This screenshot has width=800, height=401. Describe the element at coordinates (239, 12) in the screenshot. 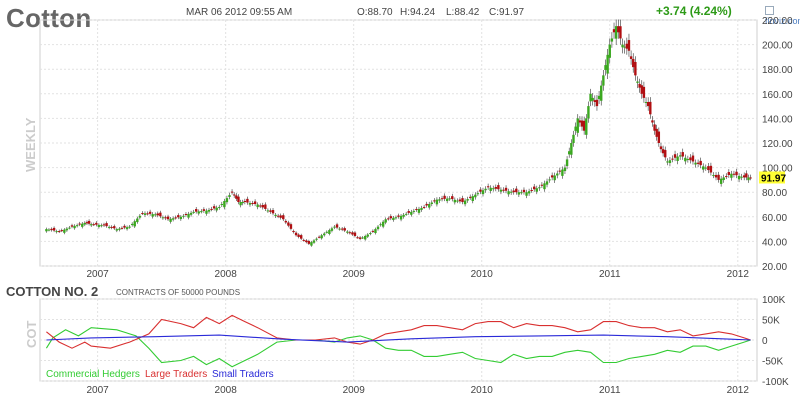

I see `date-time: MAR 06 2012 09:55 AM` at that location.